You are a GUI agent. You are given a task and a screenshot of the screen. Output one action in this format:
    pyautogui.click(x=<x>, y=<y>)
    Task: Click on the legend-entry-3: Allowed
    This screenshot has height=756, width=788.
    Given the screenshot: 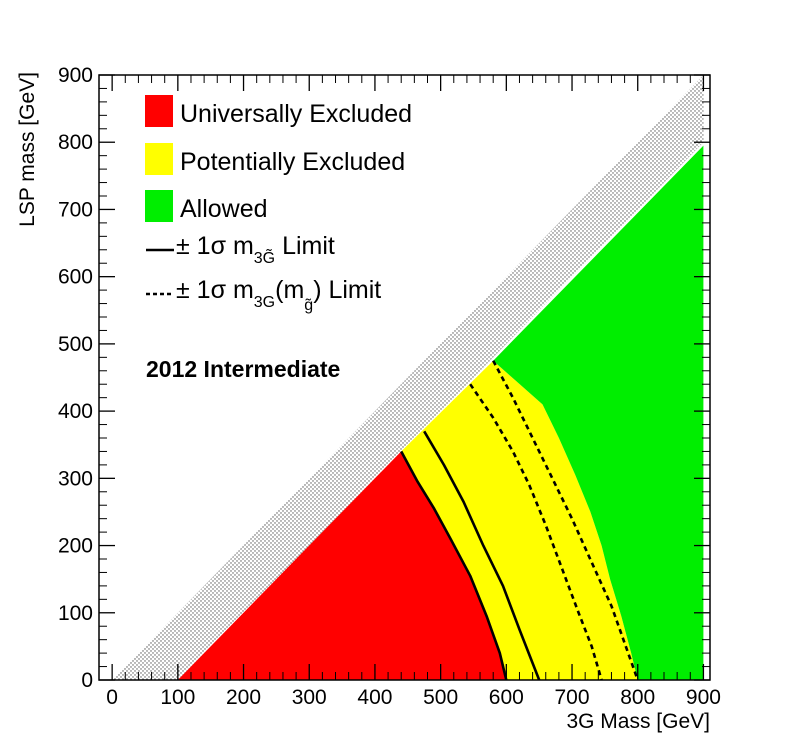 What is the action you would take?
    pyautogui.click(x=206, y=206)
    